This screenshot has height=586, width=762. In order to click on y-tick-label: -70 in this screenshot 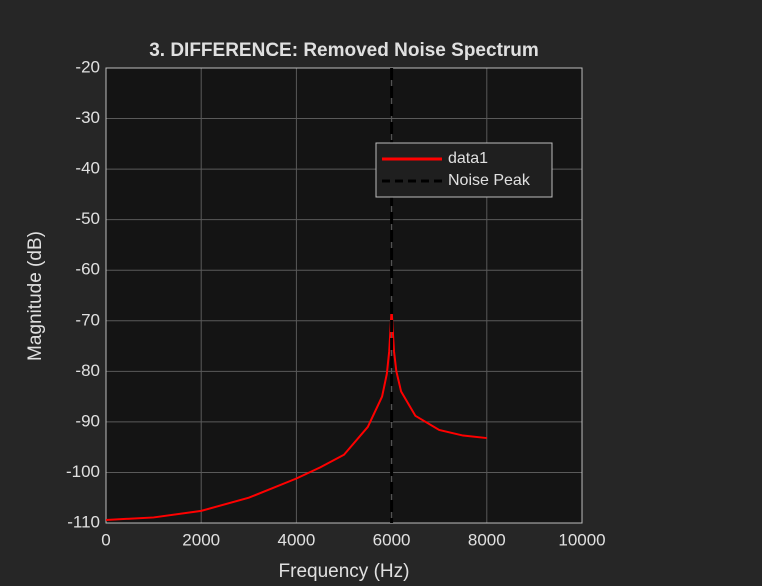, I will do `click(87, 319)`.